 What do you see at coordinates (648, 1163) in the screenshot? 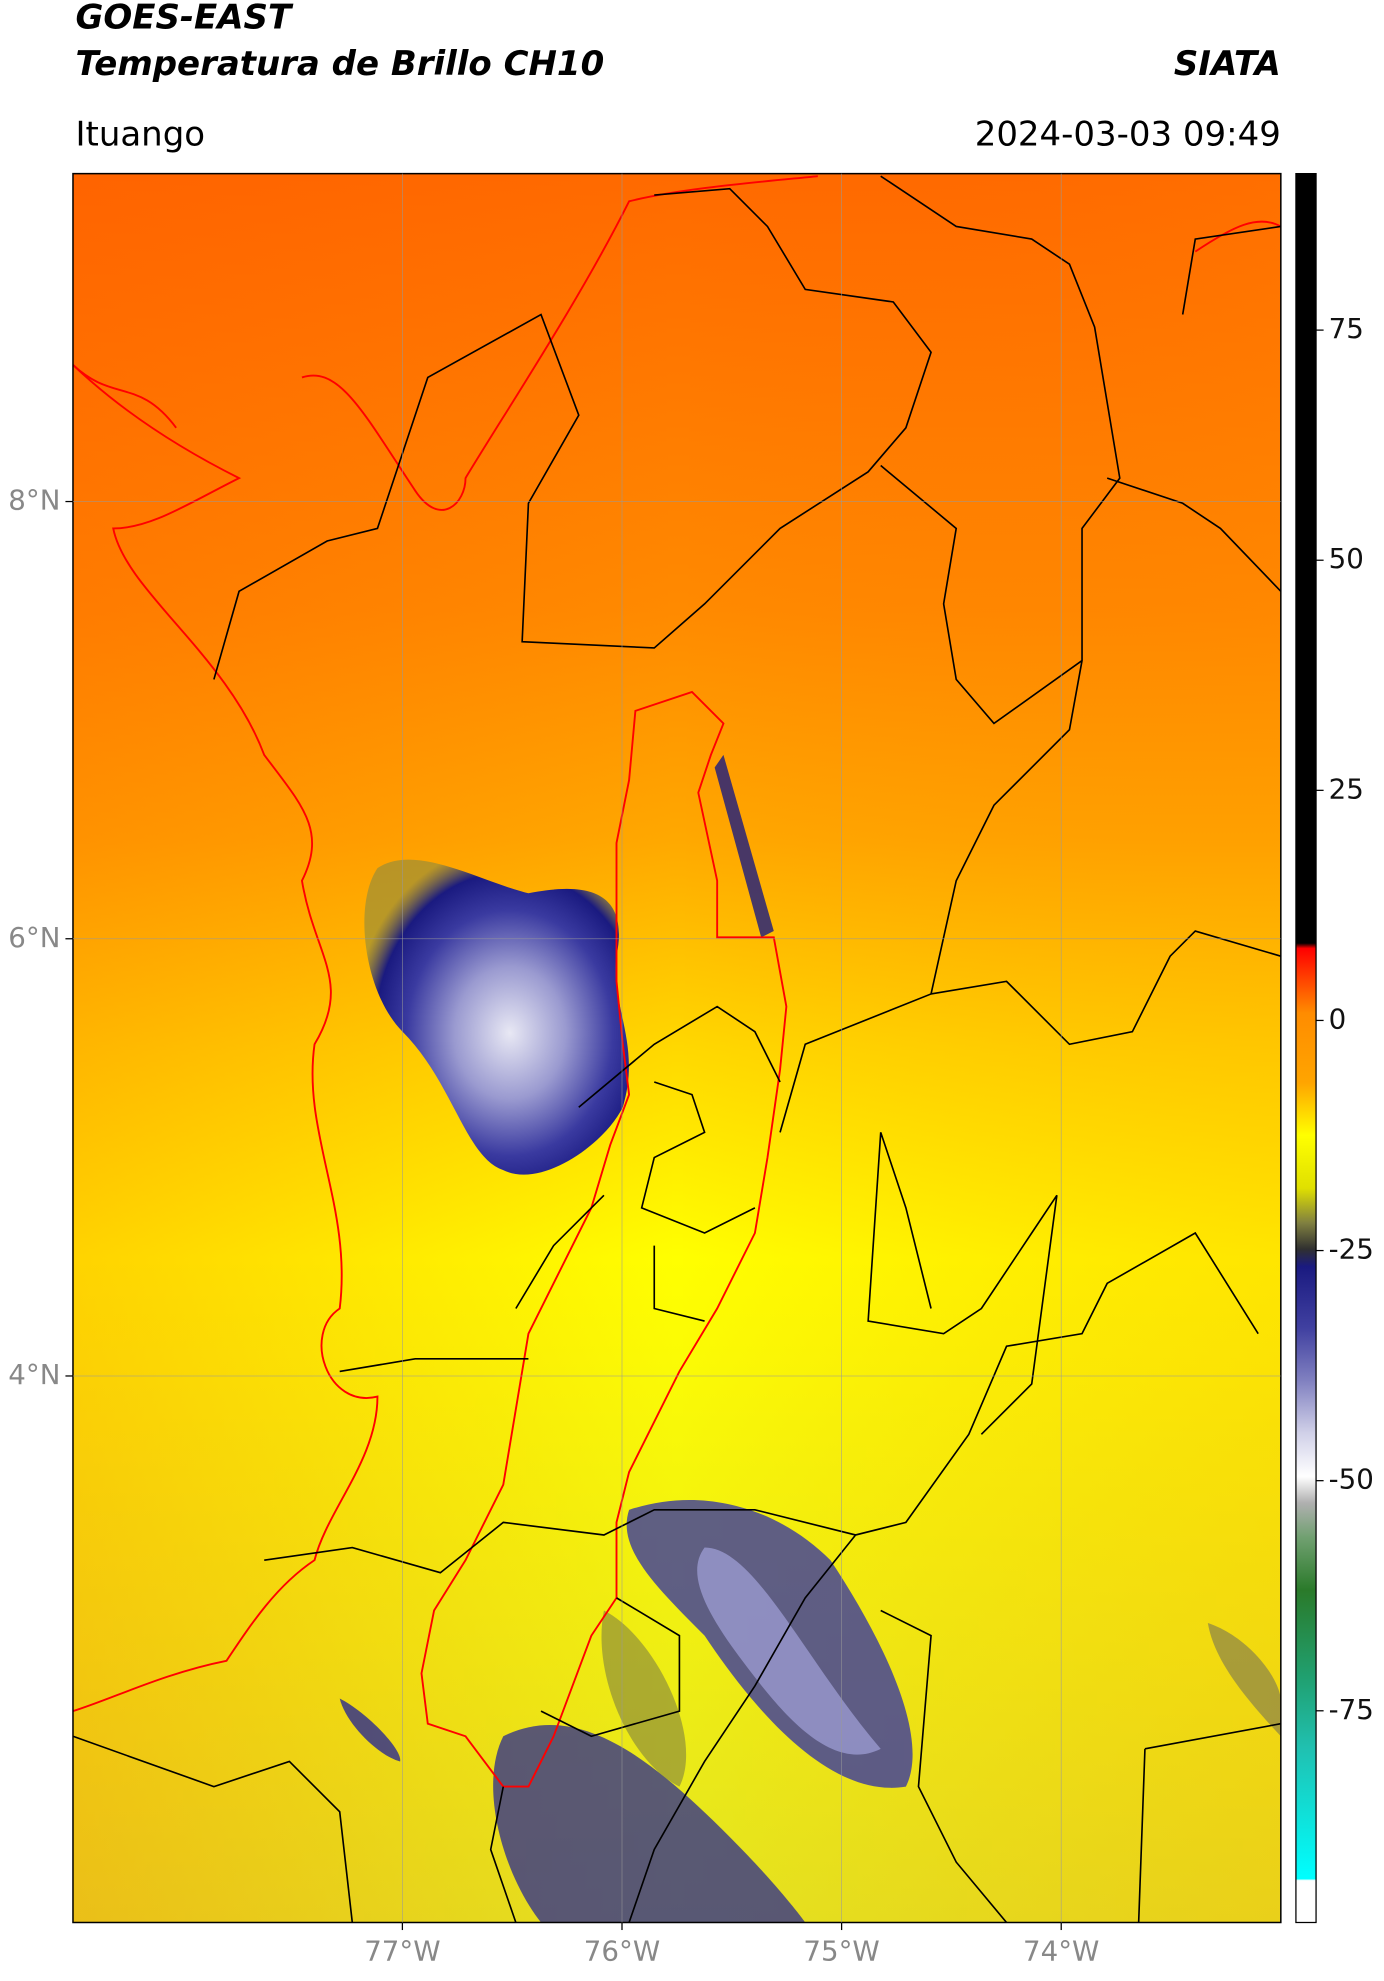
I see `department-border` at bounding box center [648, 1163].